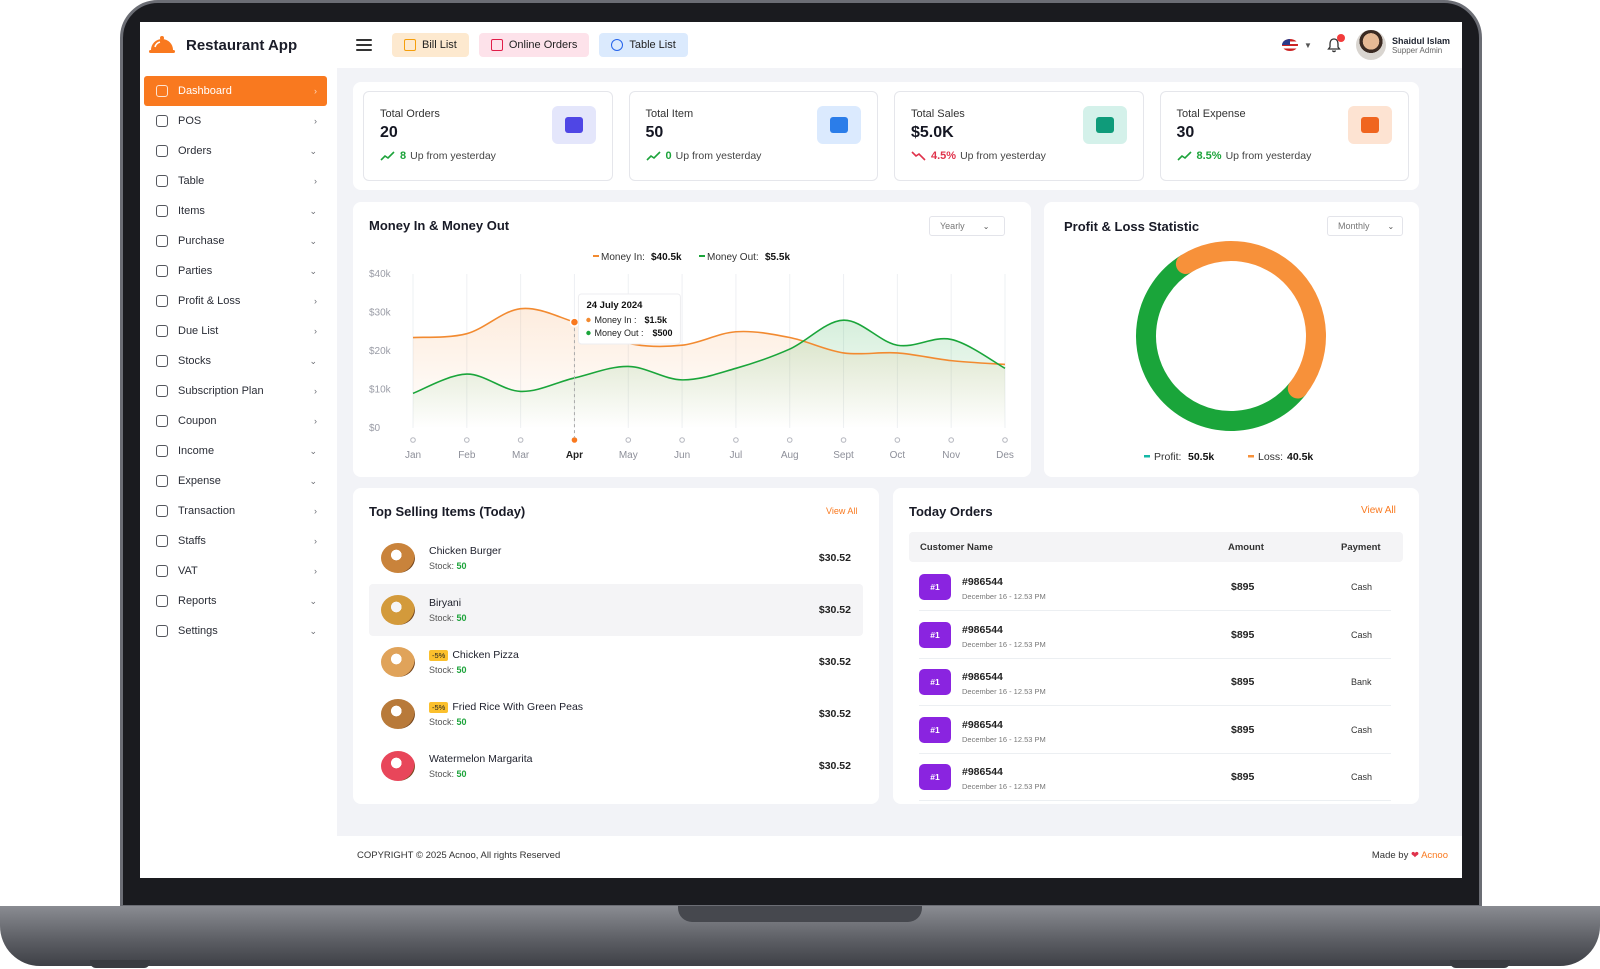 The image size is (1600, 969). What do you see at coordinates (162, 121) in the screenshot?
I see `tag-icon` at bounding box center [162, 121].